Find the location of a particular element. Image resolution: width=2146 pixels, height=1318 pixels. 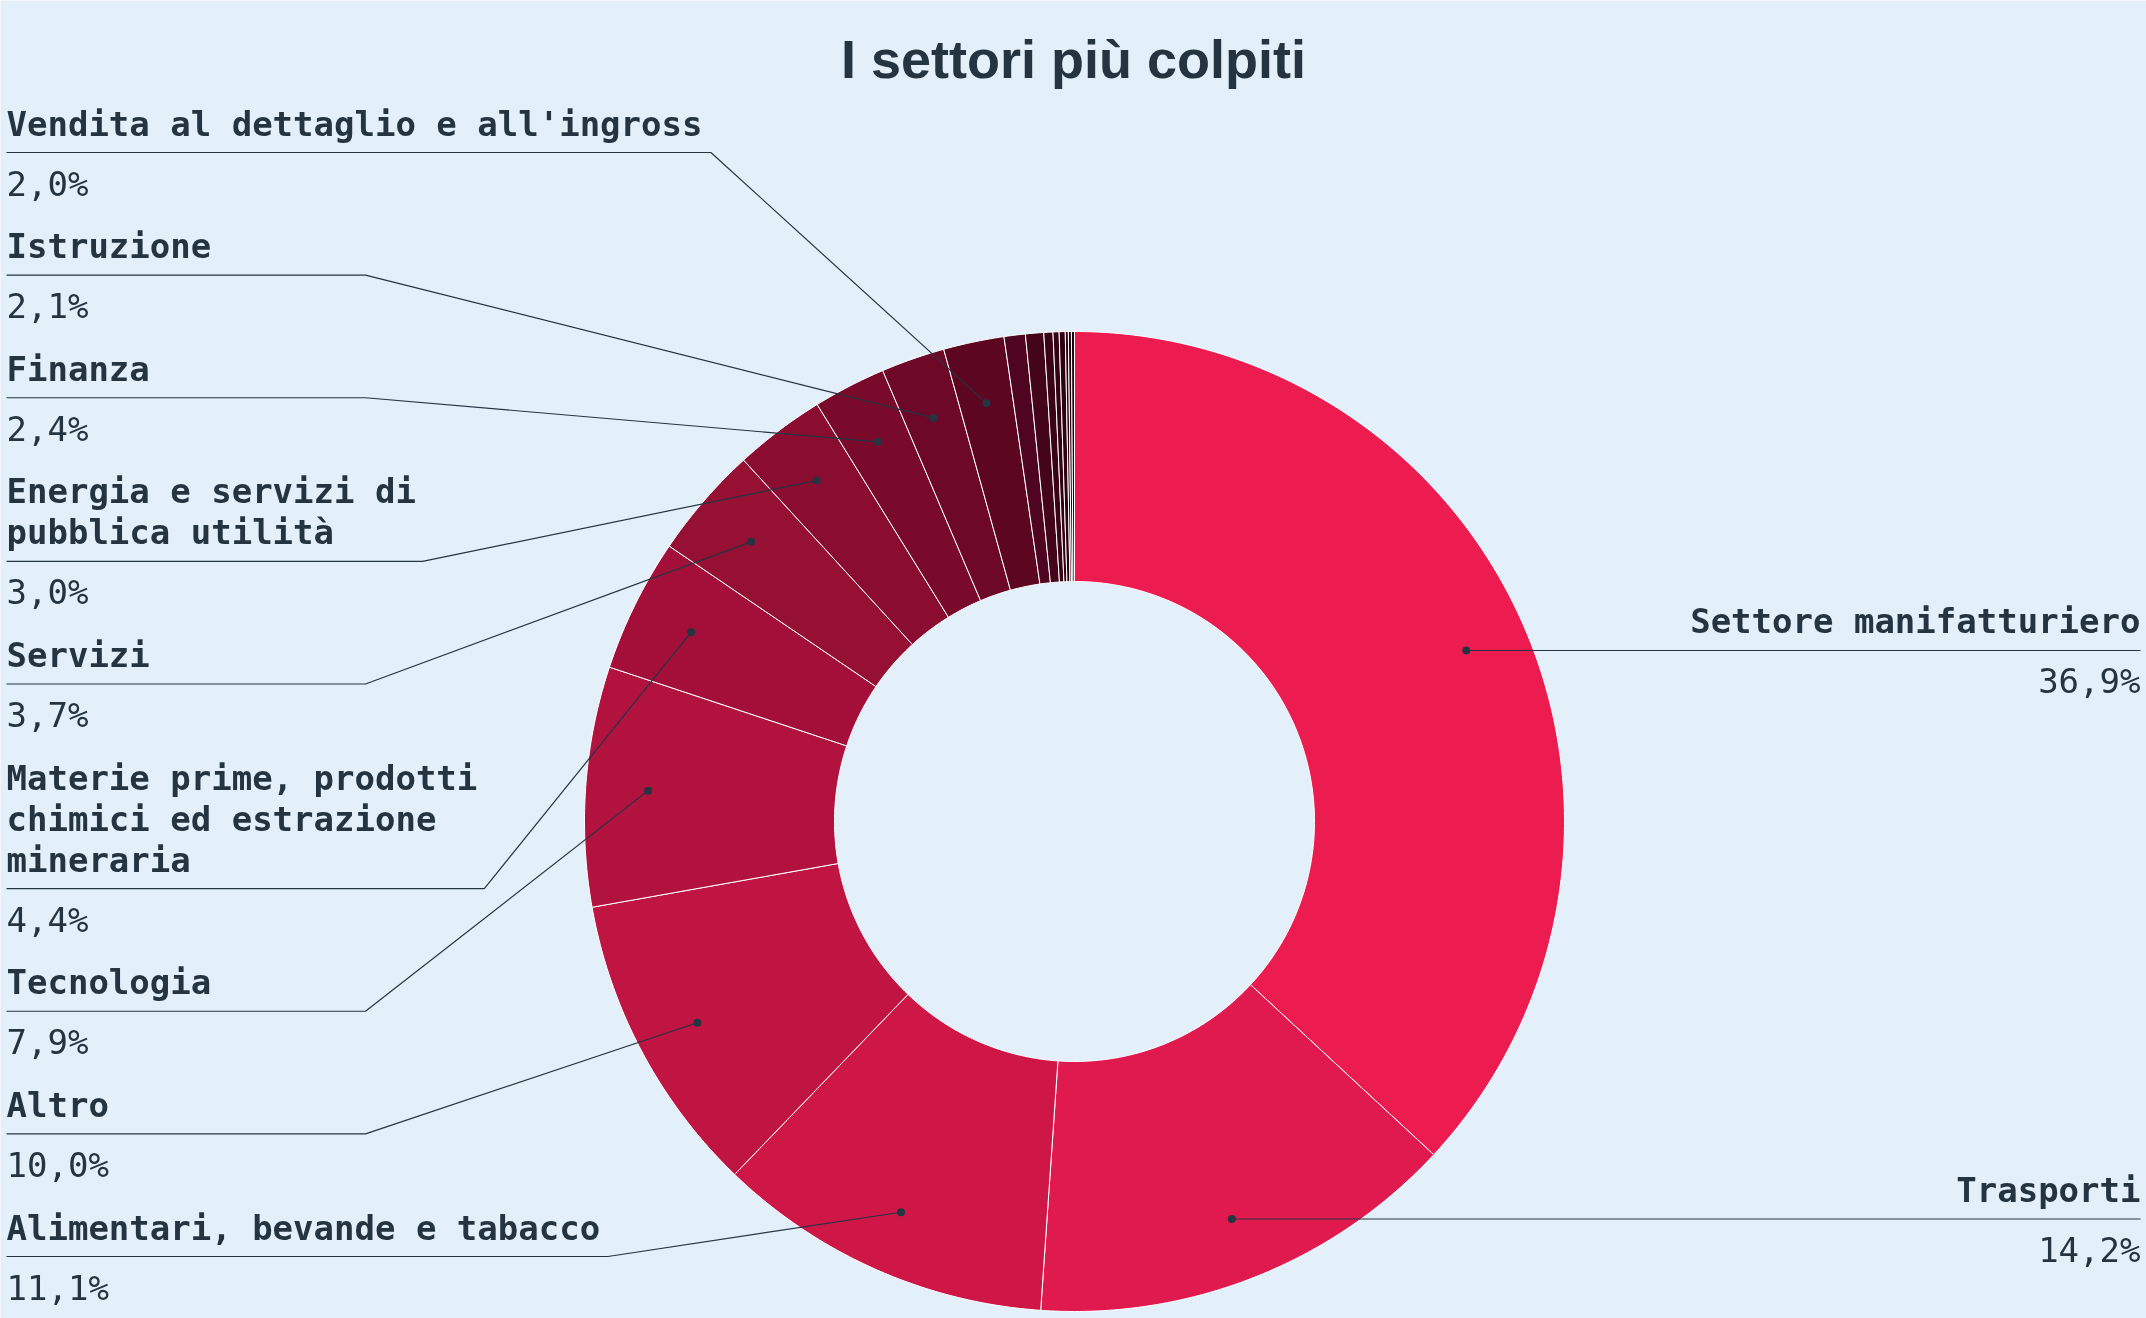

slice-label: Vendita al dettaglio e all'ingross is located at coordinates (354, 123).